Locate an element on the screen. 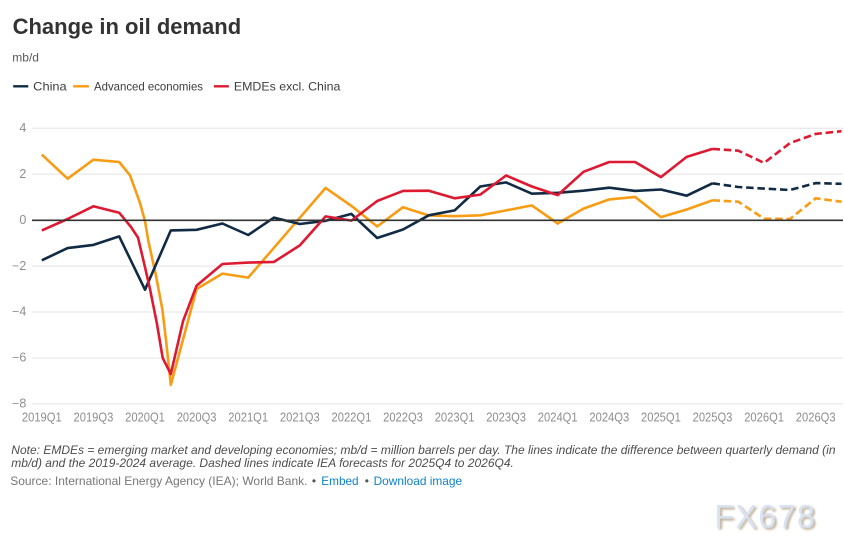 This screenshot has width=844, height=553. svg-text: China is located at coordinates (50, 87).